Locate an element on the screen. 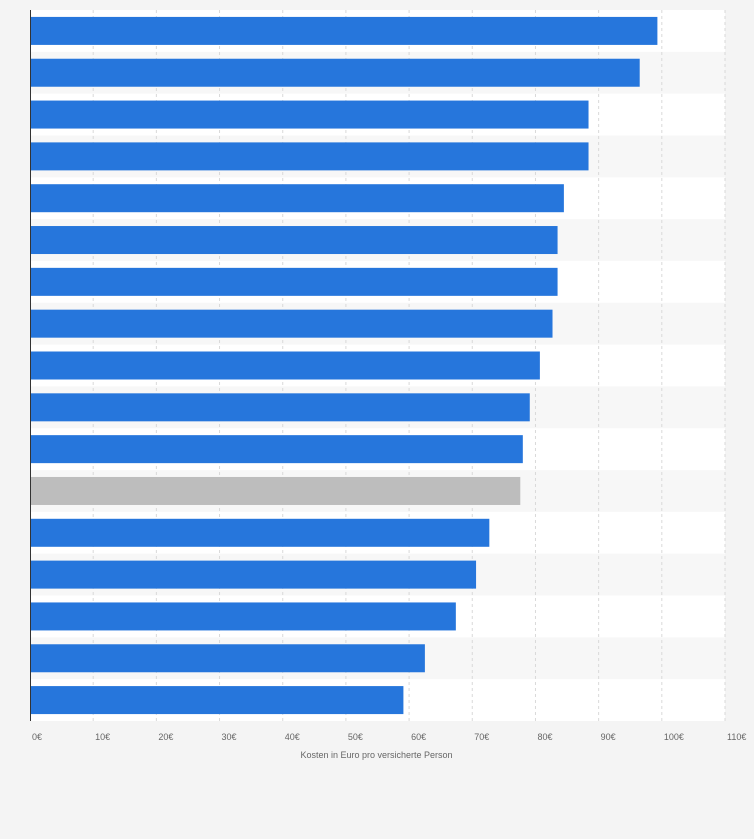 The image size is (754, 839). x-tick-label: 50€ is located at coordinates (355, 737).